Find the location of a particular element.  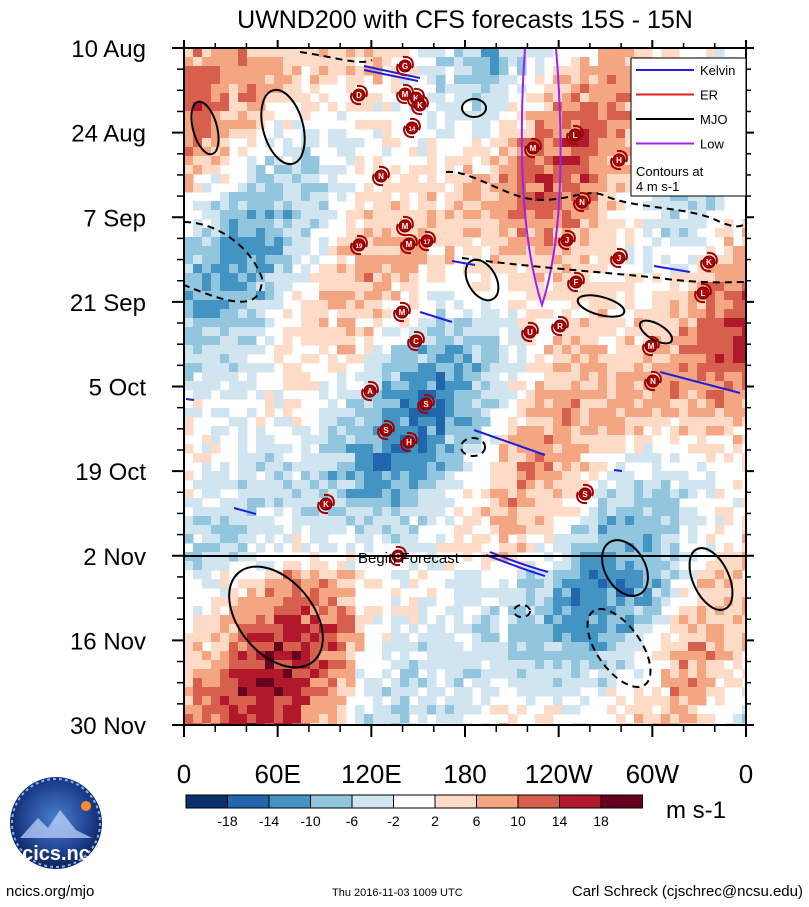

logo-ring is located at coordinates (56, 823).